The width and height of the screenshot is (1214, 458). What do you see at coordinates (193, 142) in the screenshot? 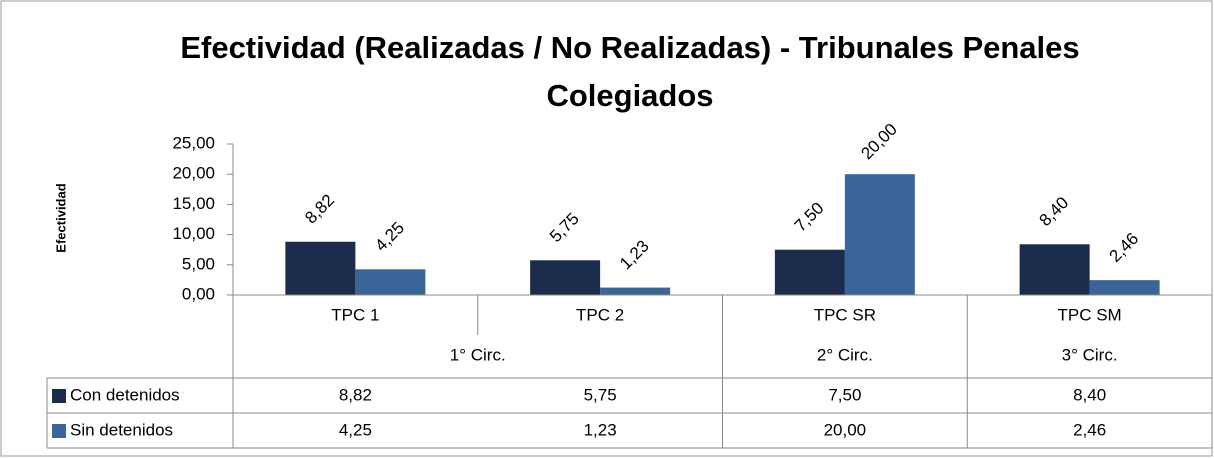
I see `y-tick-label: 25,00` at bounding box center [193, 142].